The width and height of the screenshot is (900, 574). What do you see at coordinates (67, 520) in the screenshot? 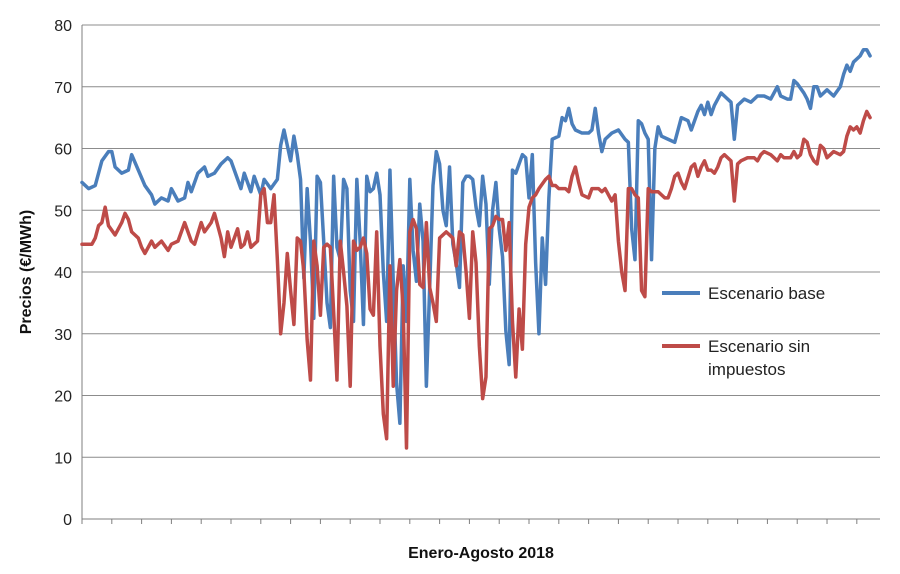
I see `y-tick-label: 0` at bounding box center [67, 520].